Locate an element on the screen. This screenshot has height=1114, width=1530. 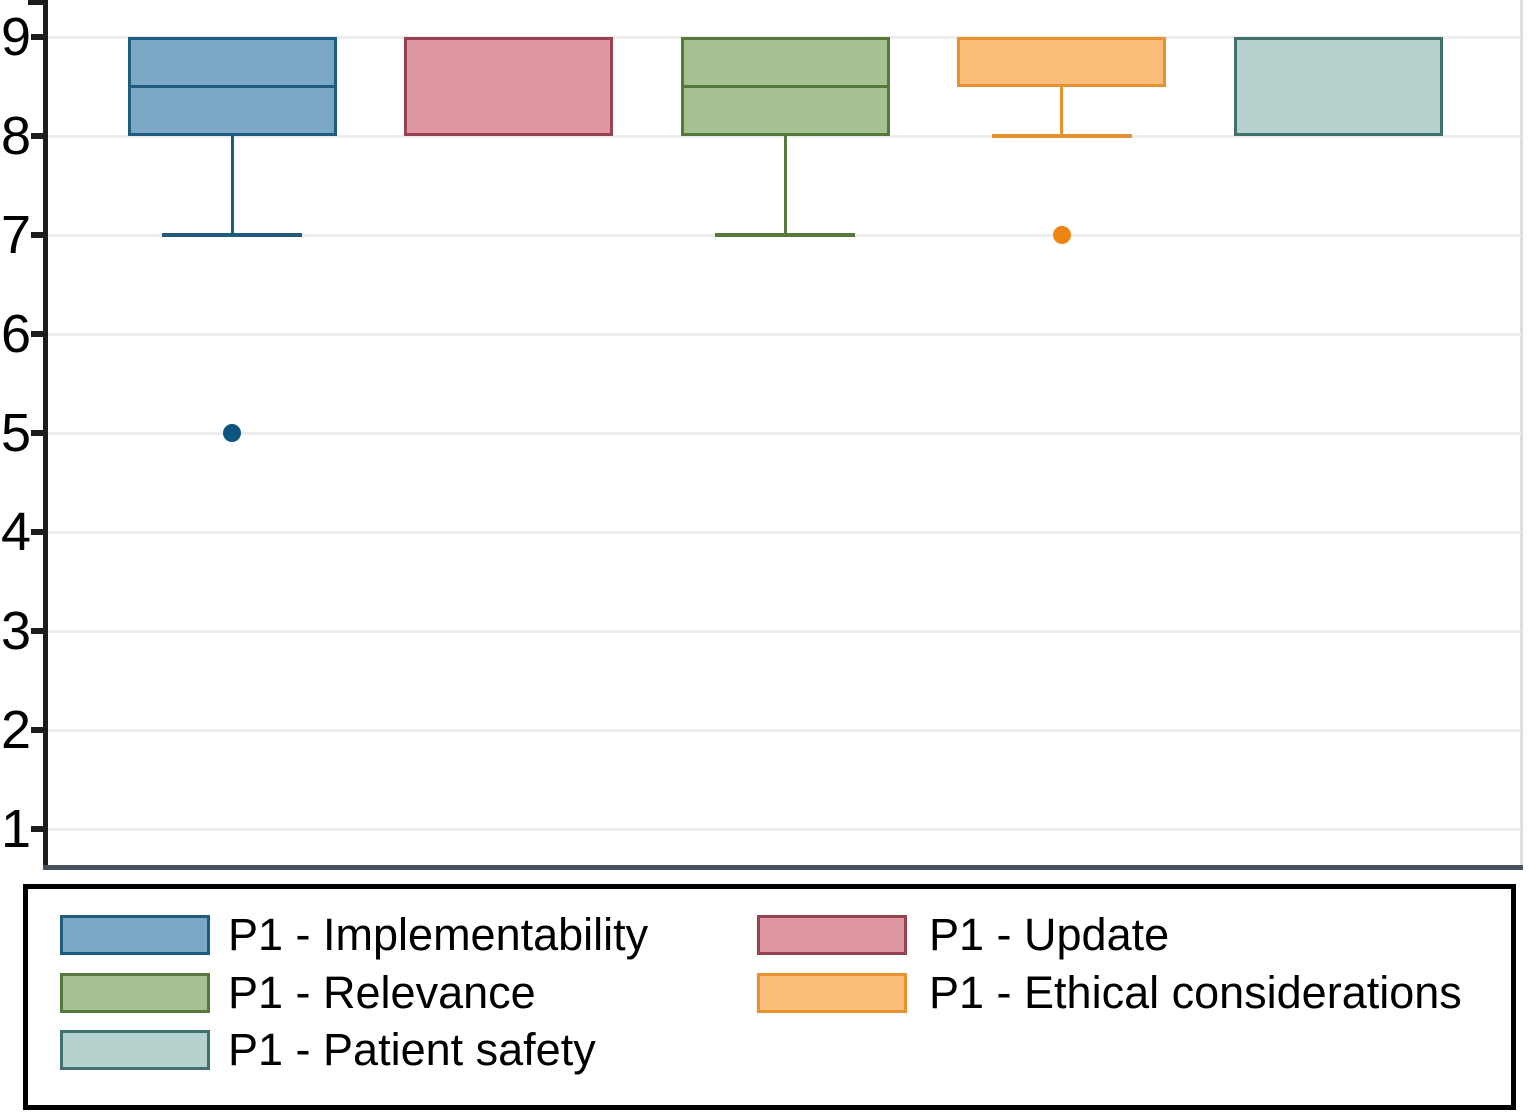
median-line-p1-relevance is located at coordinates (785, 86).